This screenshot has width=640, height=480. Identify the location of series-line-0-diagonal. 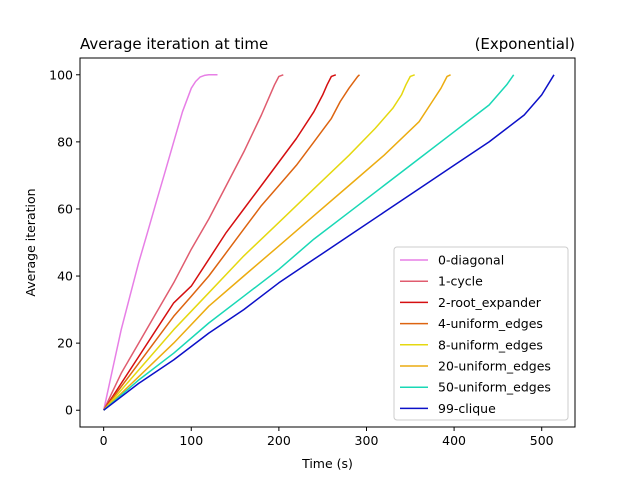
(160, 242).